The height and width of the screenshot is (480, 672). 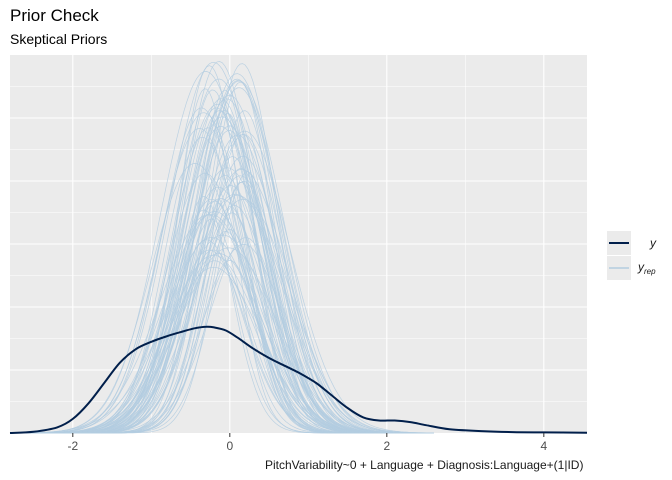 What do you see at coordinates (307, 443) in the screenshot?
I see `x-axis-ticks: -2 0 2 4` at bounding box center [307, 443].